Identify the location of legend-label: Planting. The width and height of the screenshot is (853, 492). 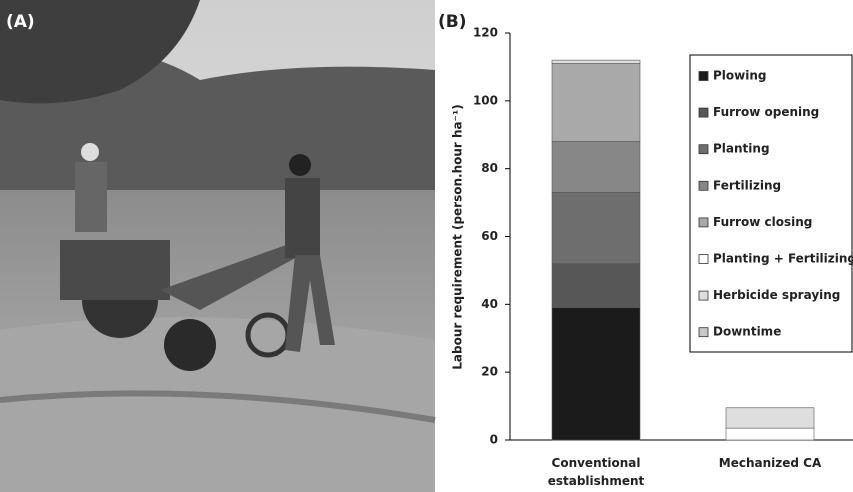
(741, 149).